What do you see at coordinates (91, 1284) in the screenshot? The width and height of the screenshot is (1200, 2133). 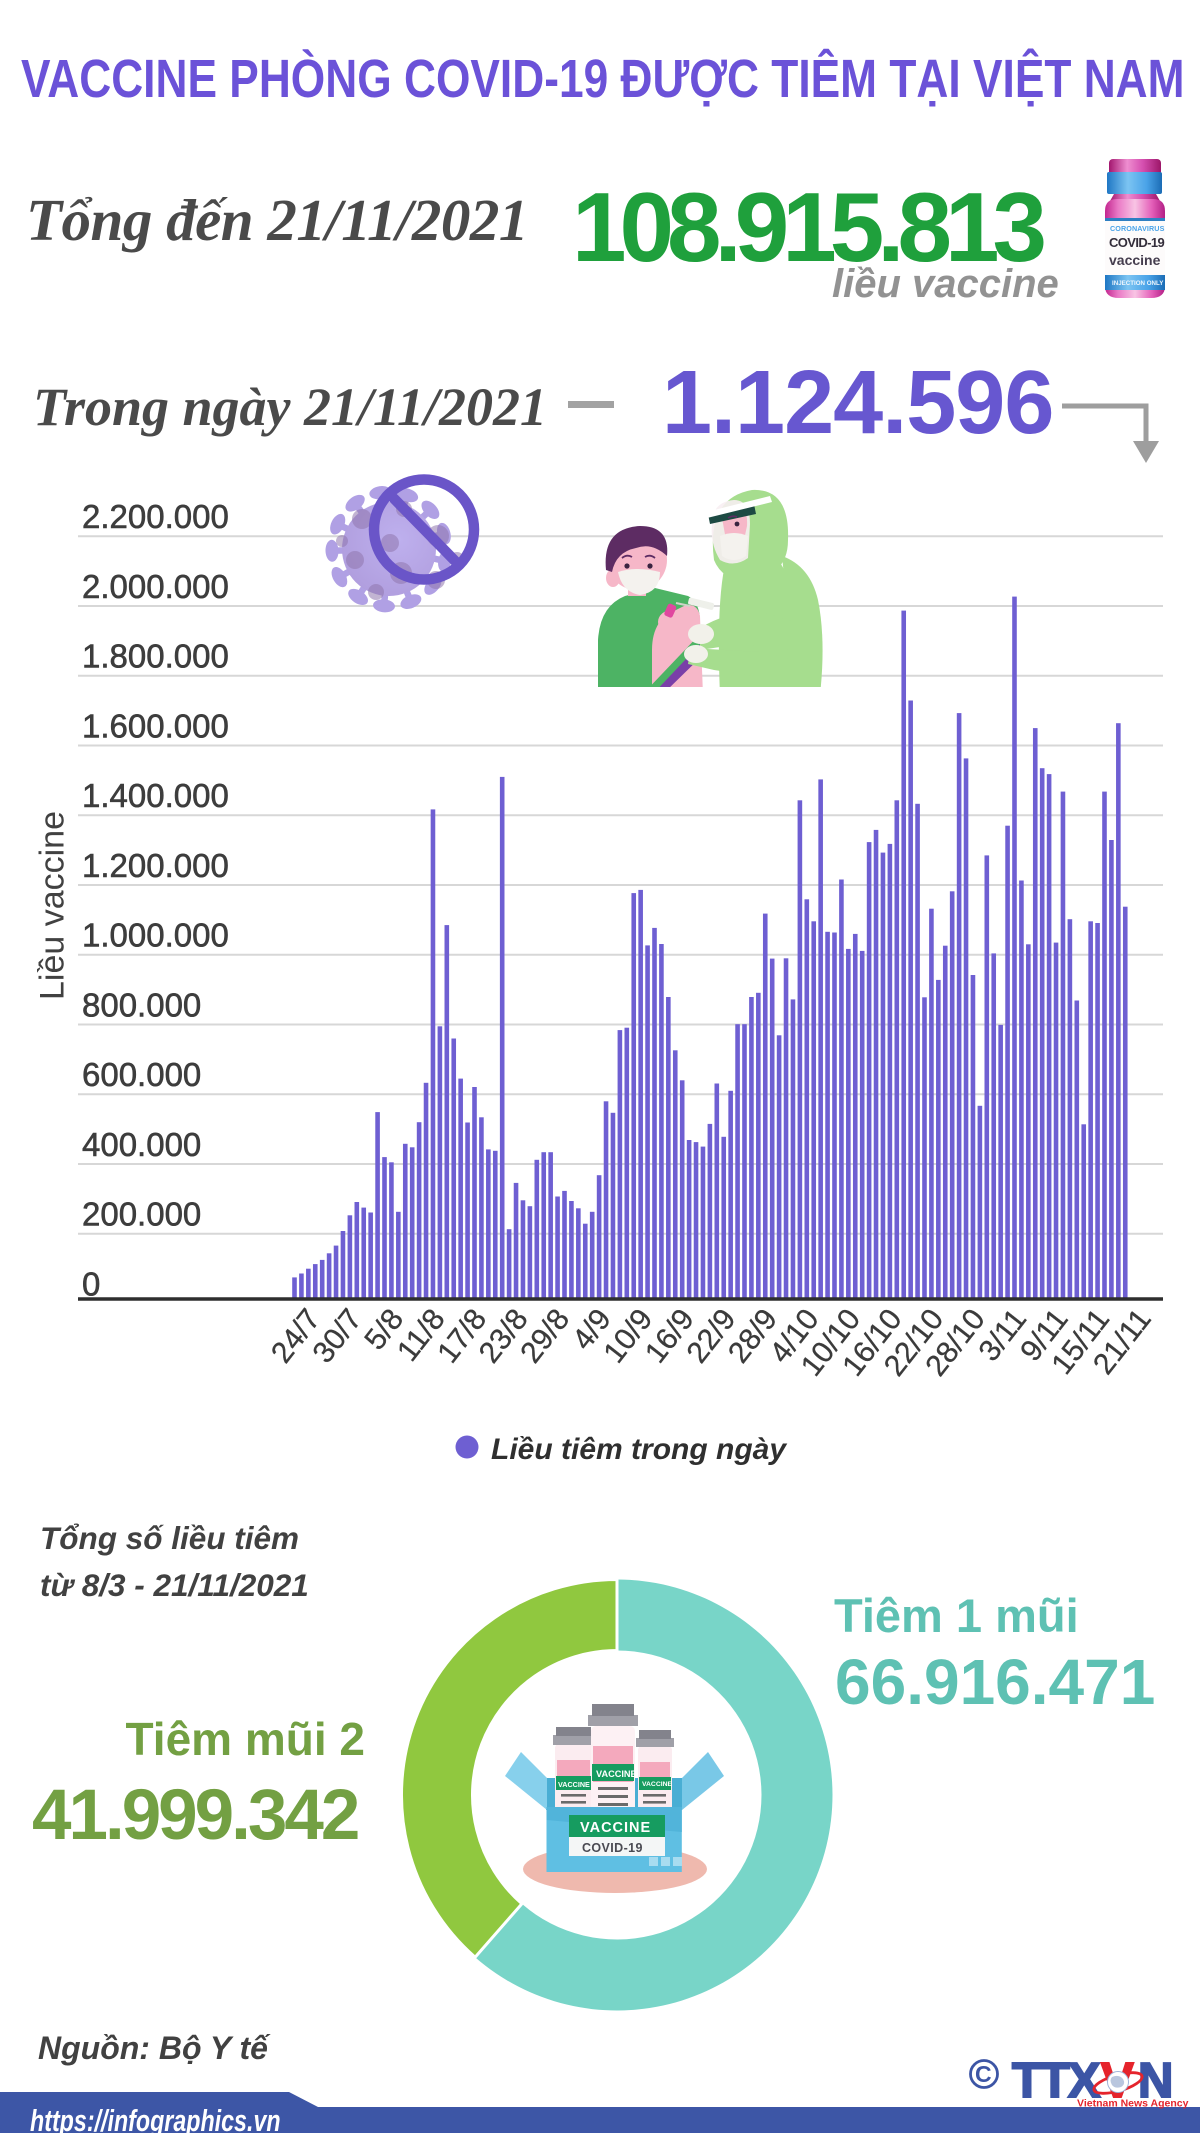 I see `svg-text: 0` at bounding box center [91, 1284].